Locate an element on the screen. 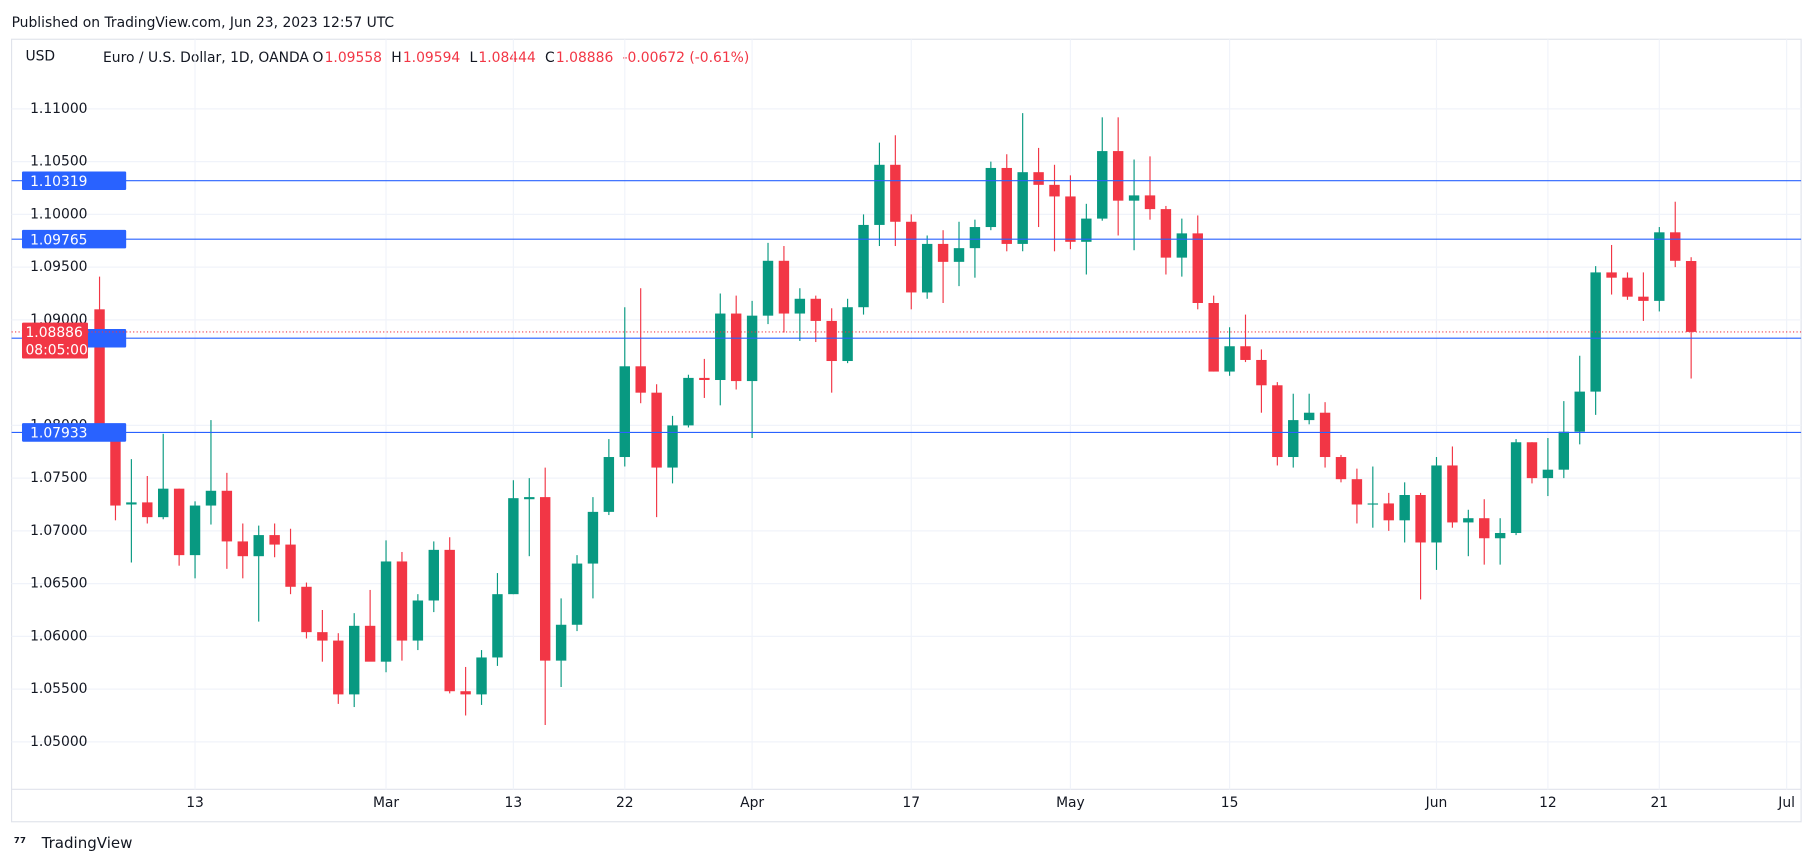  legend-value: 1.08444 is located at coordinates (507, 58).